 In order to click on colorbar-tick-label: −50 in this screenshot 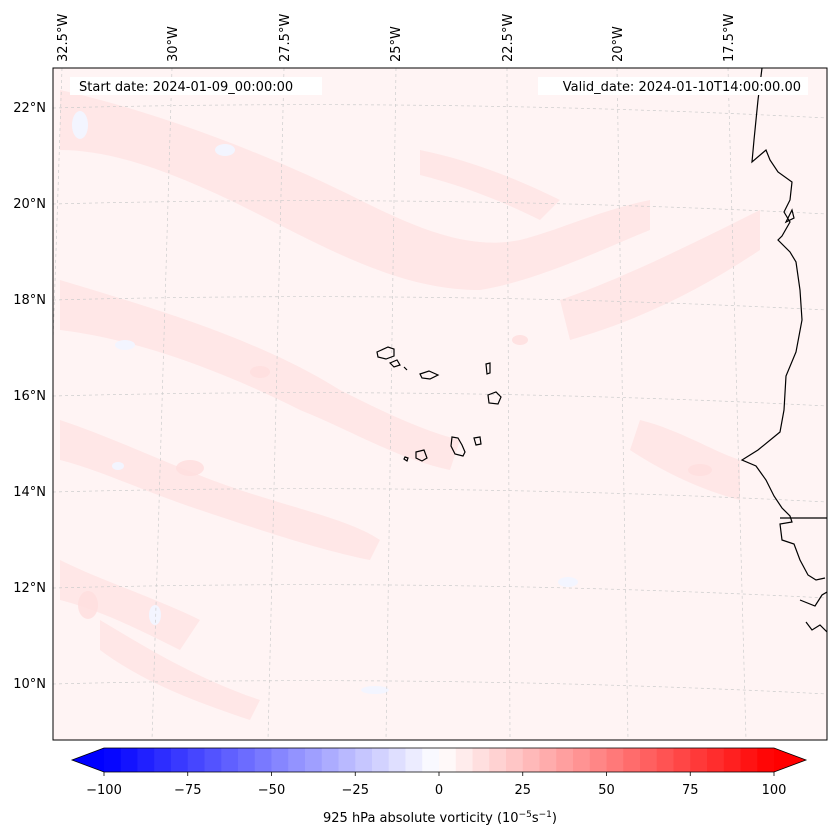, I will do `click(271, 790)`.